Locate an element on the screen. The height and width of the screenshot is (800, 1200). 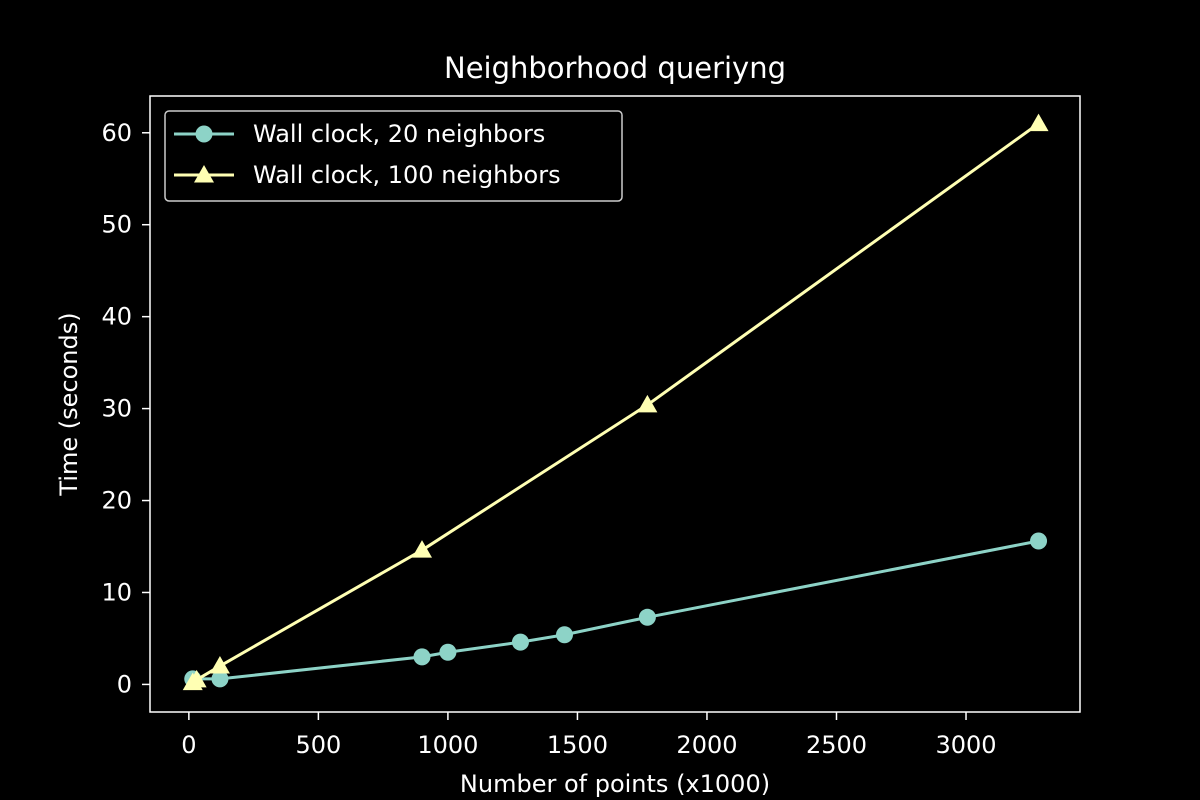
x-tick-label: 1500 is located at coordinates (577, 745).